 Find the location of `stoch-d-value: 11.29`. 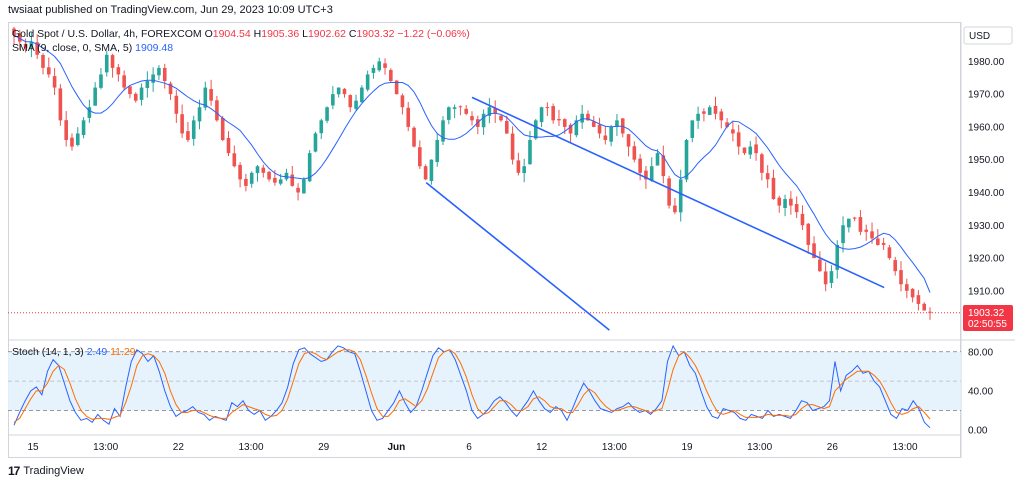

stoch-d-value: 11.29 is located at coordinates (123, 352).